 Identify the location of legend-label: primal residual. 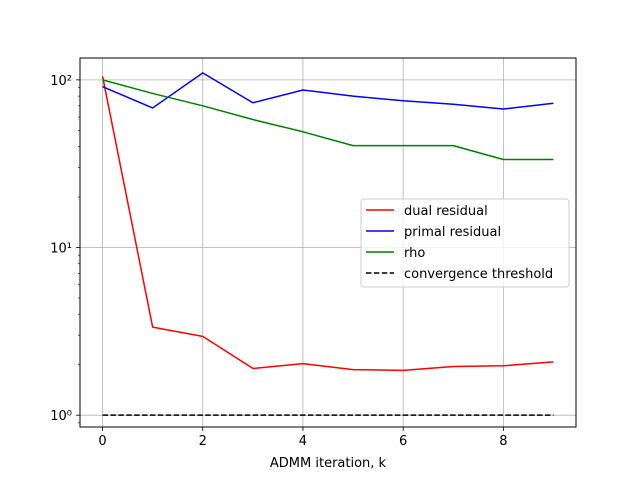
(452, 232).